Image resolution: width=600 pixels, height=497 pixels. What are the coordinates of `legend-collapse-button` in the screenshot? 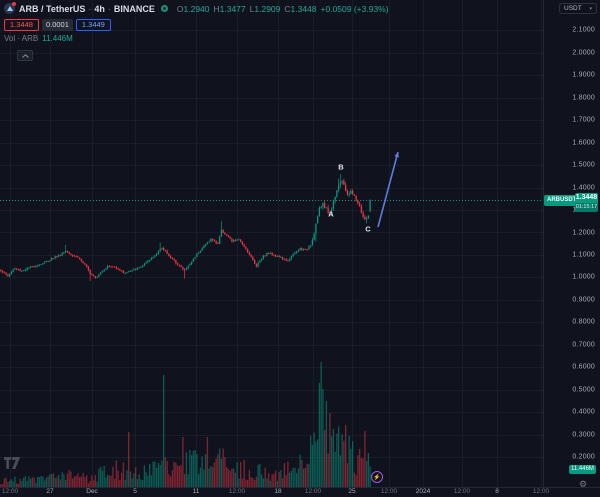 It's located at (25, 55).